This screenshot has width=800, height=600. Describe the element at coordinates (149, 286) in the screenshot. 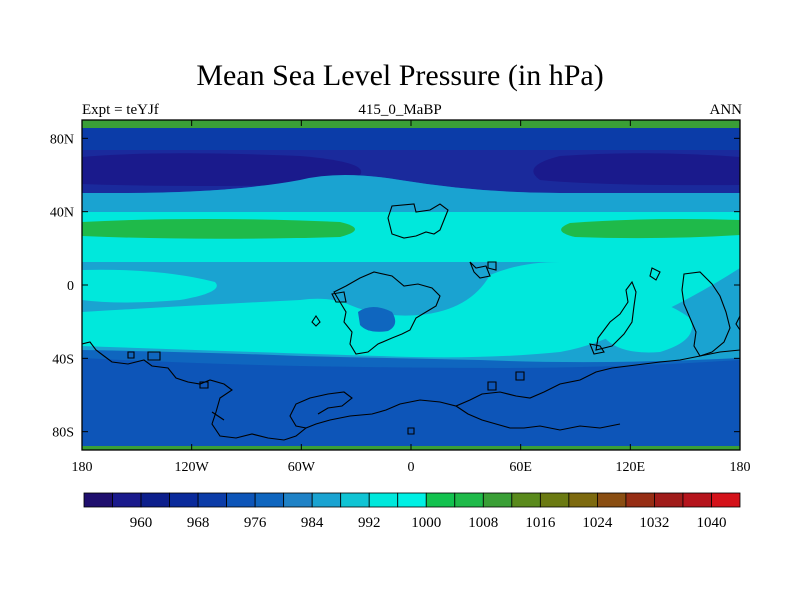

I see `tropical-low-west` at that location.